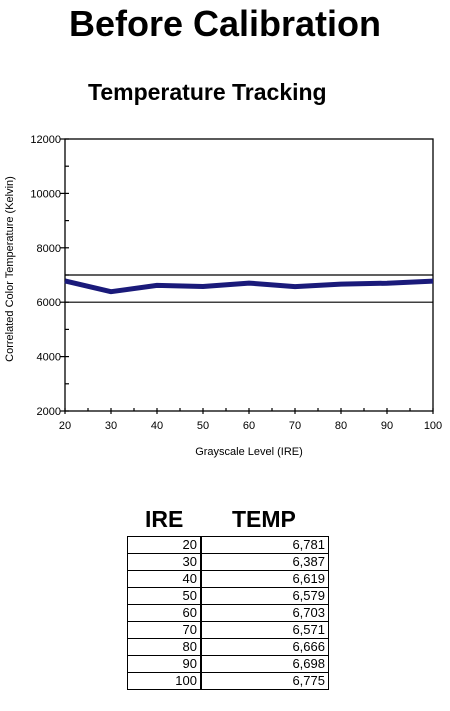 Image resolution: width=450 pixels, height=711 pixels. What do you see at coordinates (249, 286) in the screenshot?
I see `series-line` at bounding box center [249, 286].